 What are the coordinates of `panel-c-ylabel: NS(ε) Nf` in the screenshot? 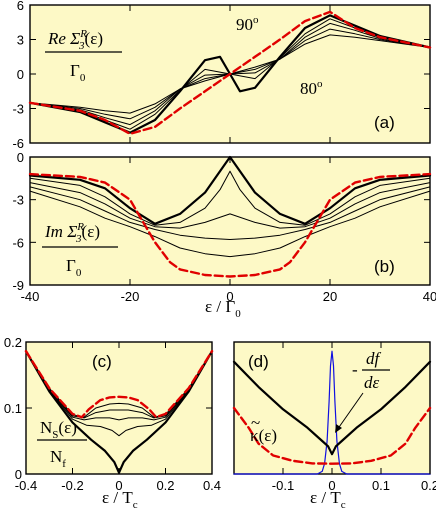 It's located at (62, 444).